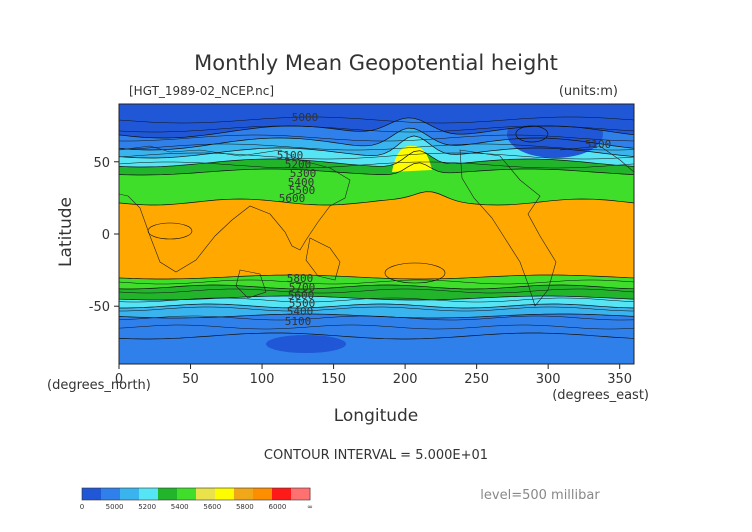 This screenshot has height=532, width=752. Describe the element at coordinates (292, 198) in the screenshot. I see `contour-label-north-6: 5600` at that location.